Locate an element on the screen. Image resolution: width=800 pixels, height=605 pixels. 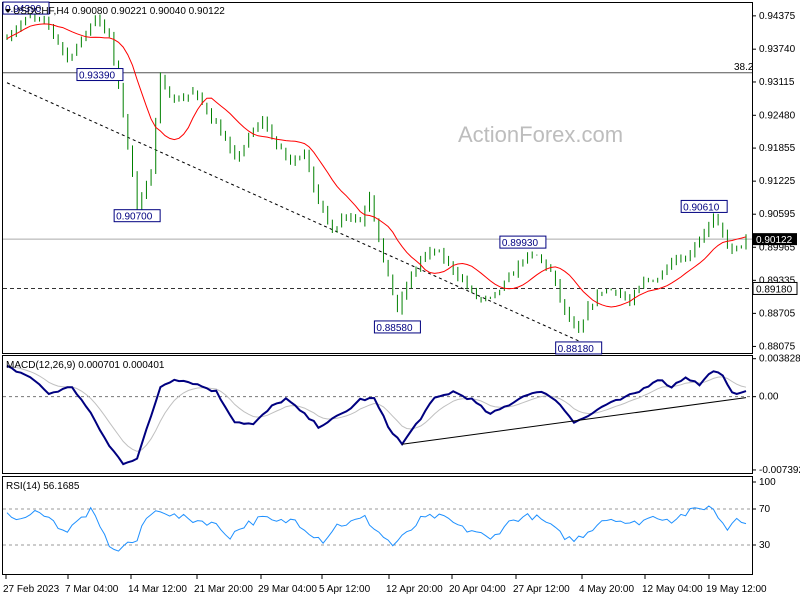
price-axis-label: 0.91855 is located at coordinates (777, 148).